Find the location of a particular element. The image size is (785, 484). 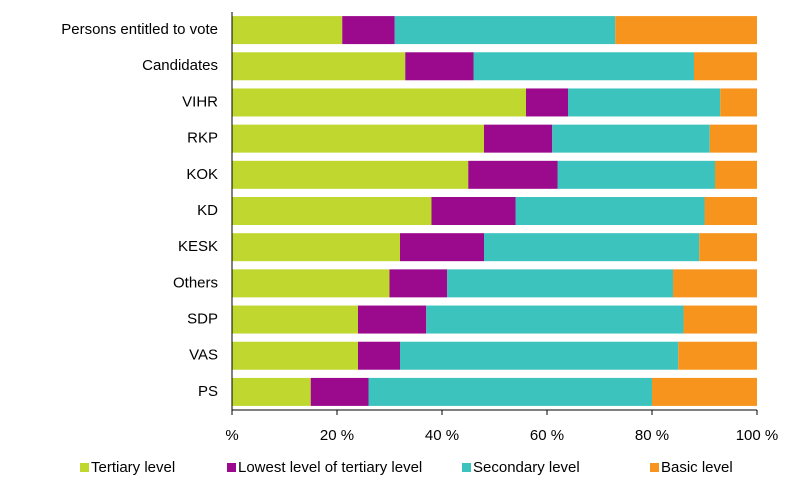

y-tick-label: VAS is located at coordinates (203, 355).